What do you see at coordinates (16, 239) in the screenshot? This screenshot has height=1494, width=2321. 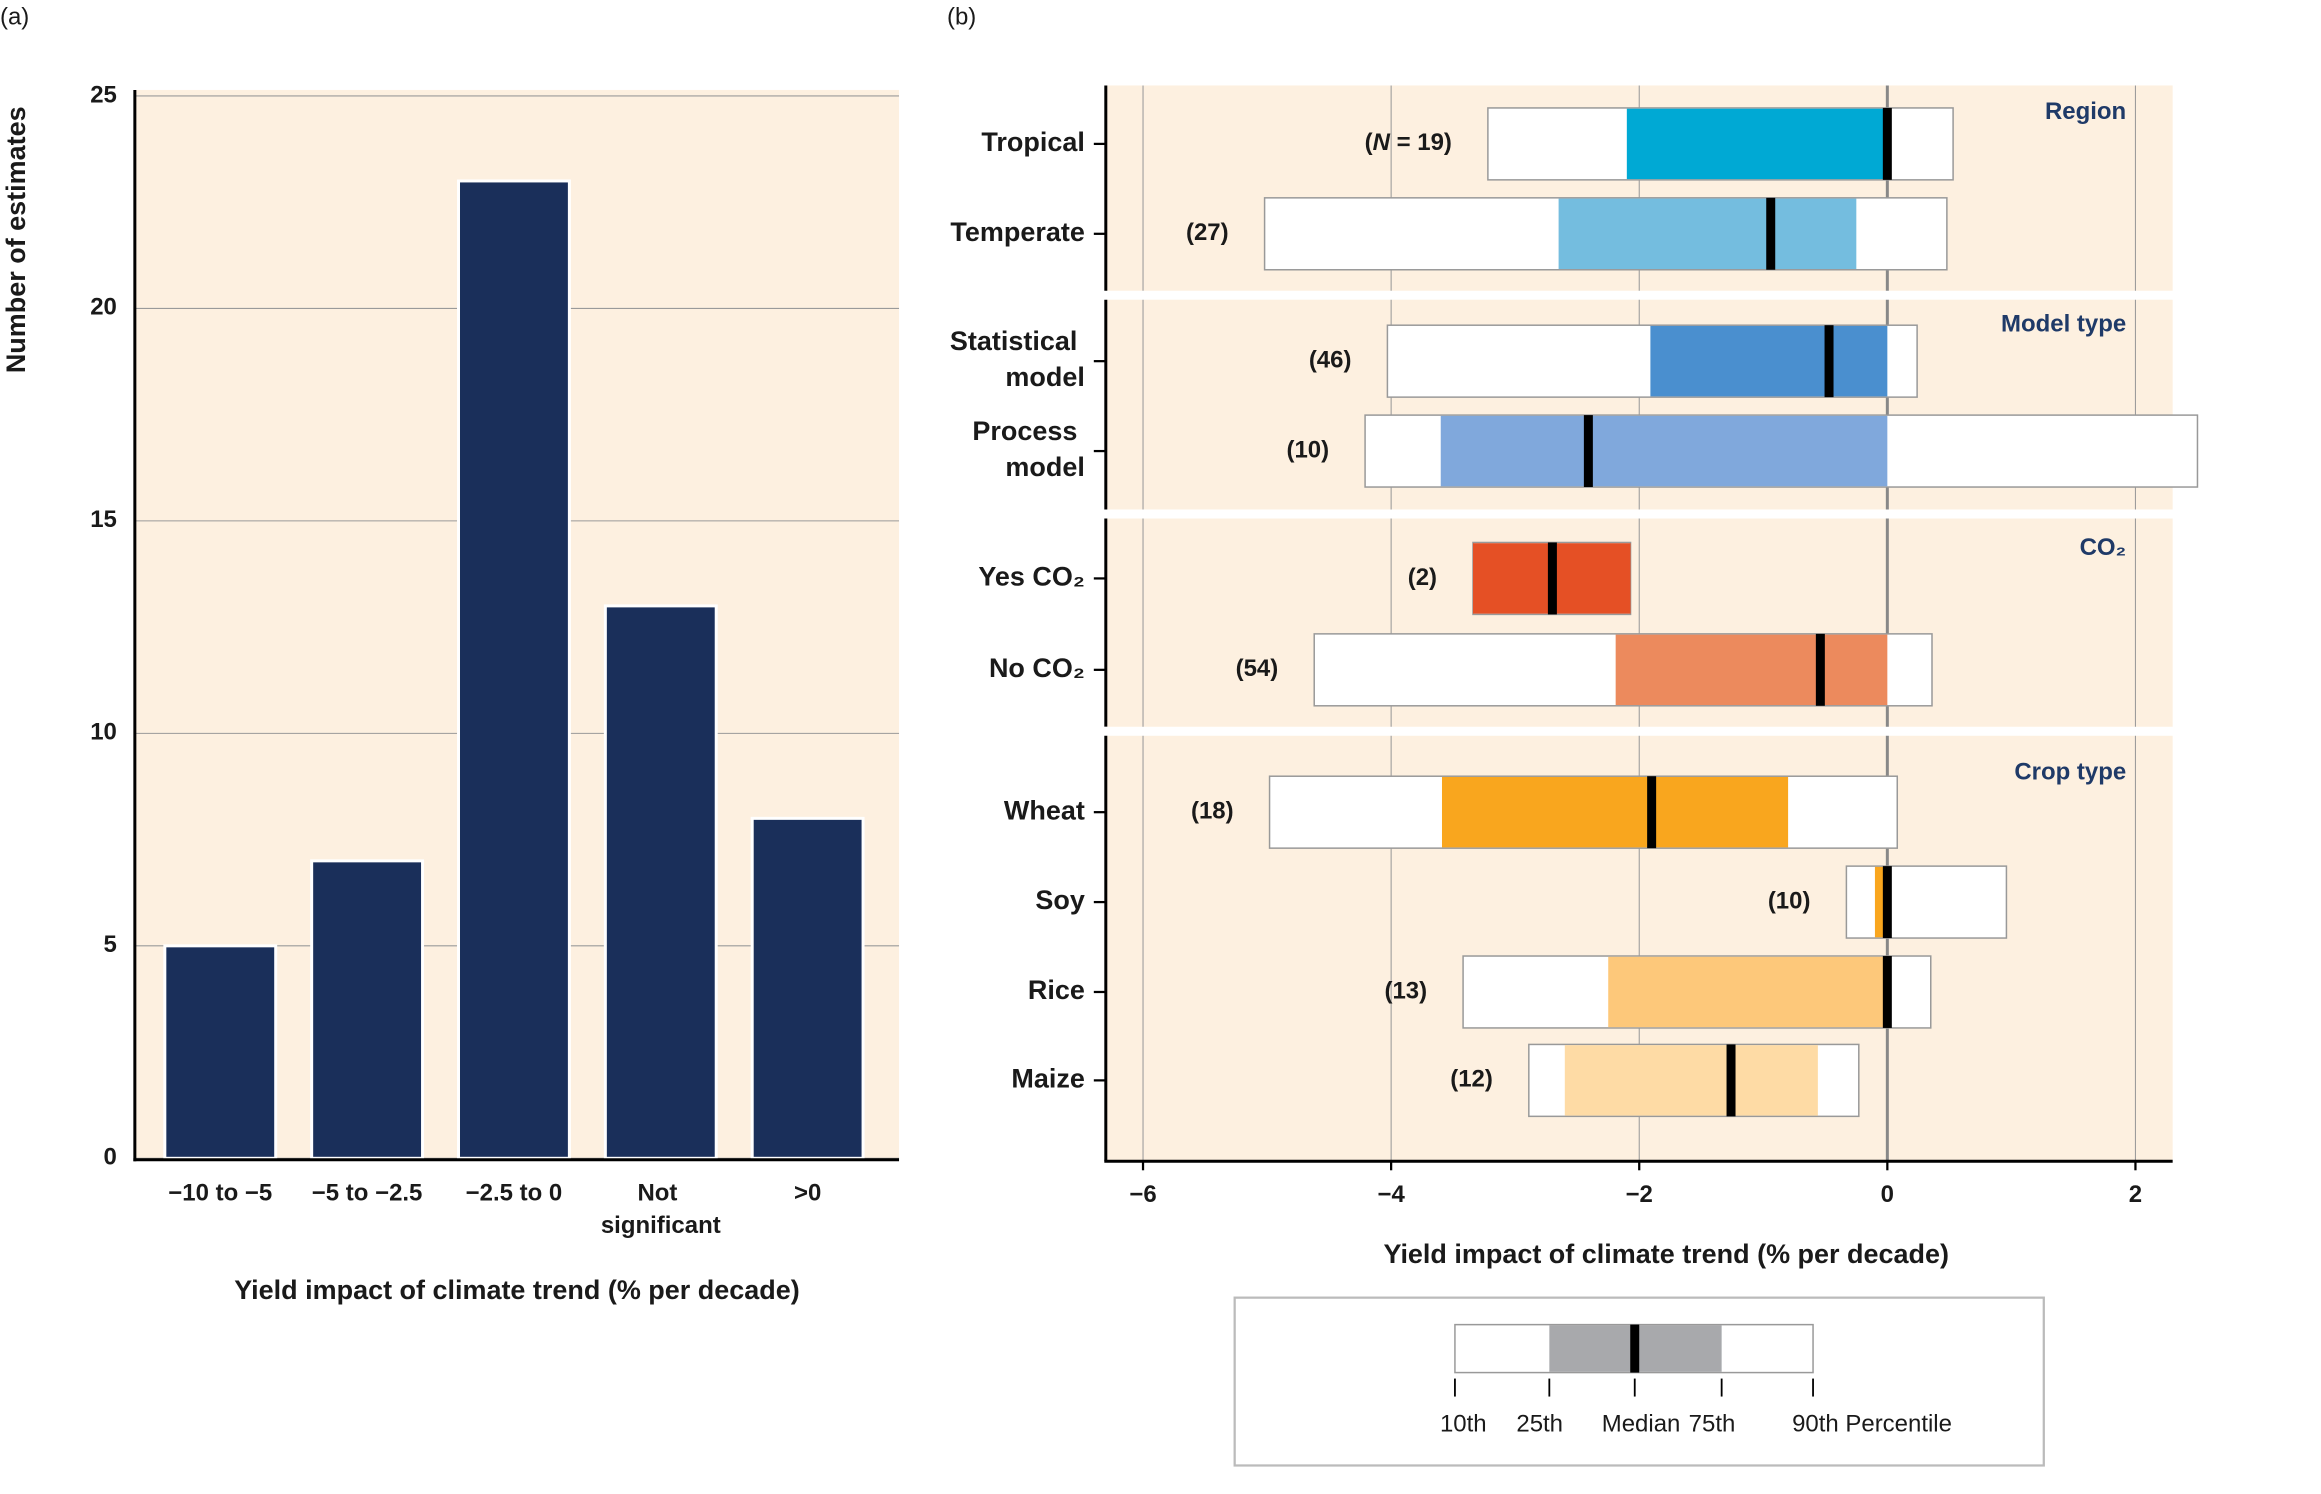 I see `y-axis-label: Number of estimates` at bounding box center [16, 239].